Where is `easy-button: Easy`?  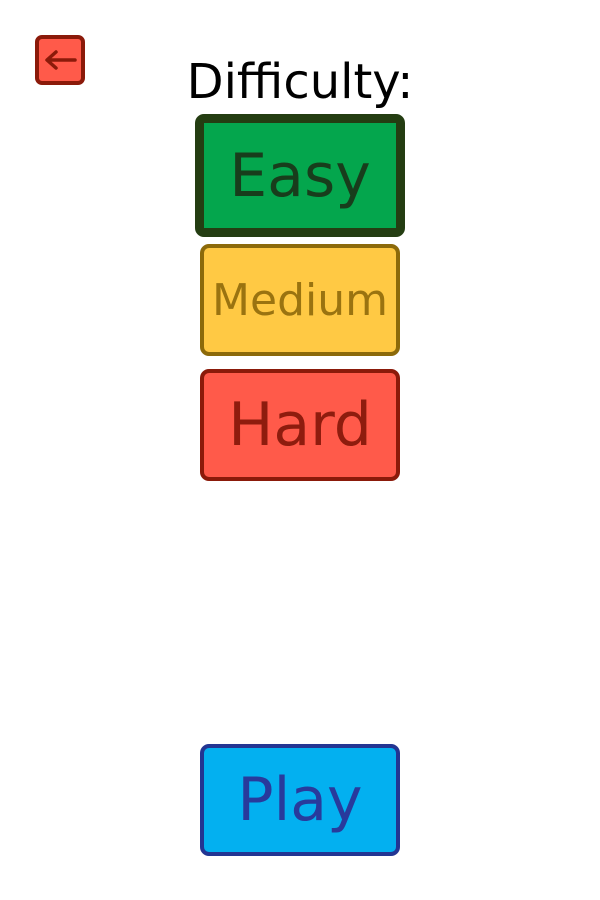
easy-button: Easy is located at coordinates (300, 175).